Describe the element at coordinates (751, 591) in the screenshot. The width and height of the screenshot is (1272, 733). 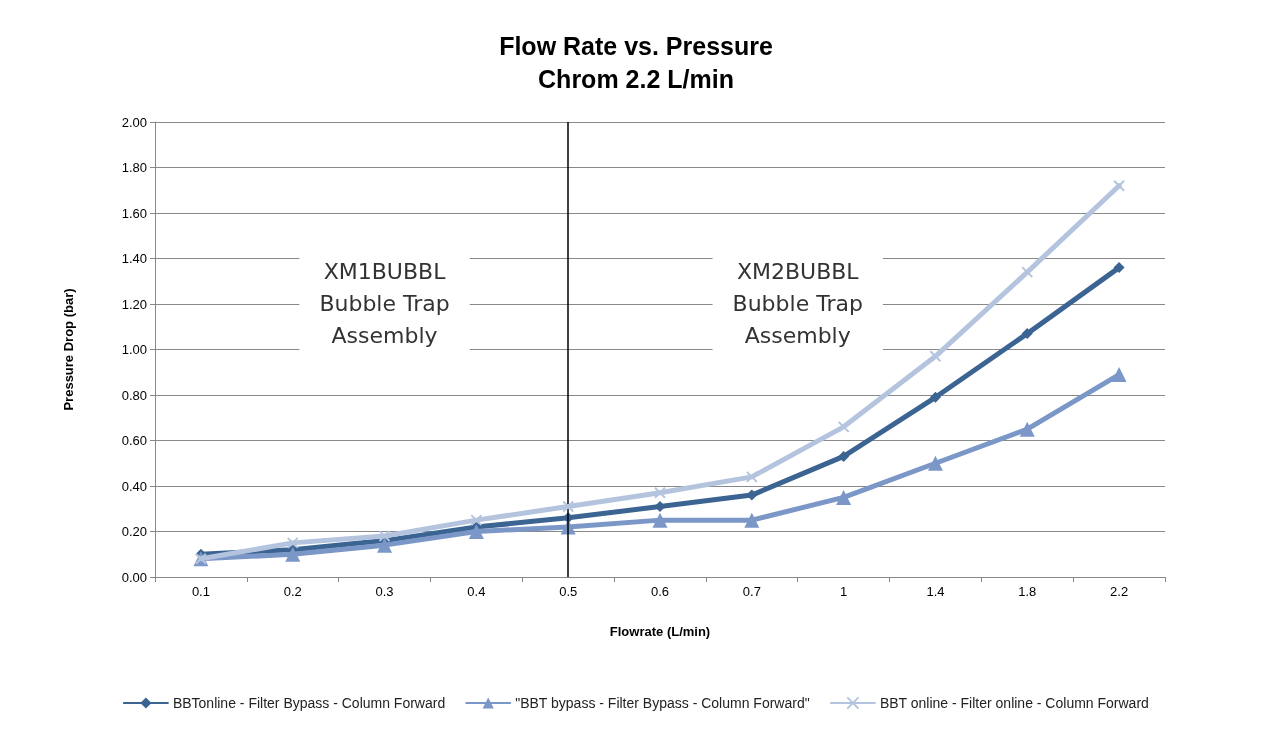
I see `x-tick-label: 0.7` at that location.